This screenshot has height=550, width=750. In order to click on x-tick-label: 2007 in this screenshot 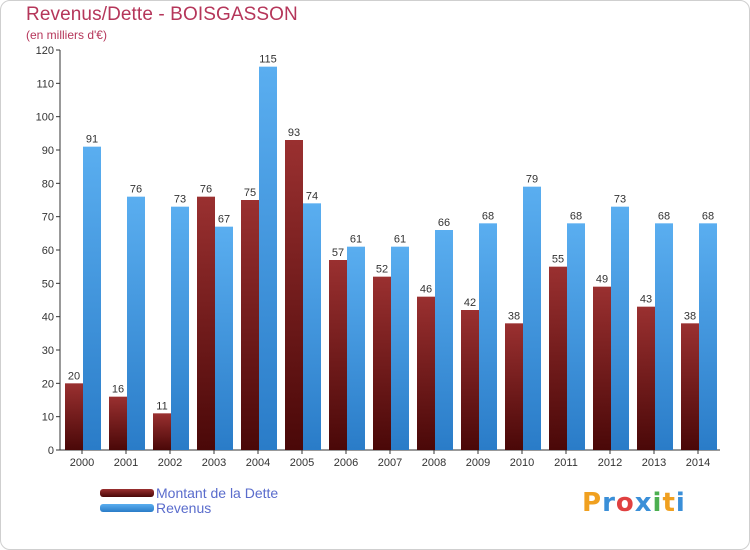, I will do `click(390, 463)`.